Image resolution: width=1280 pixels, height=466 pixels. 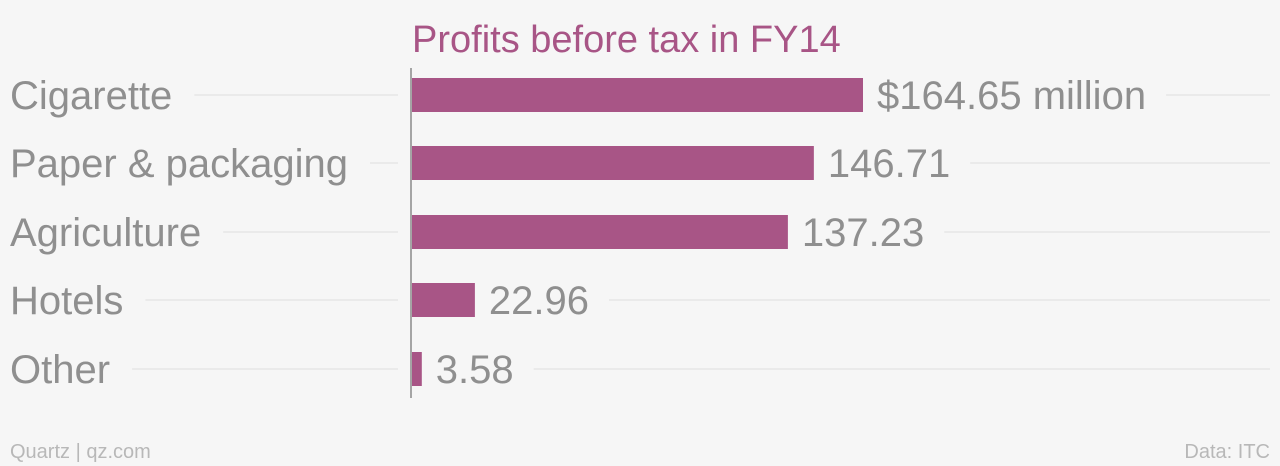 I want to click on value-label: $164.65 million, so click(x=1011, y=96).